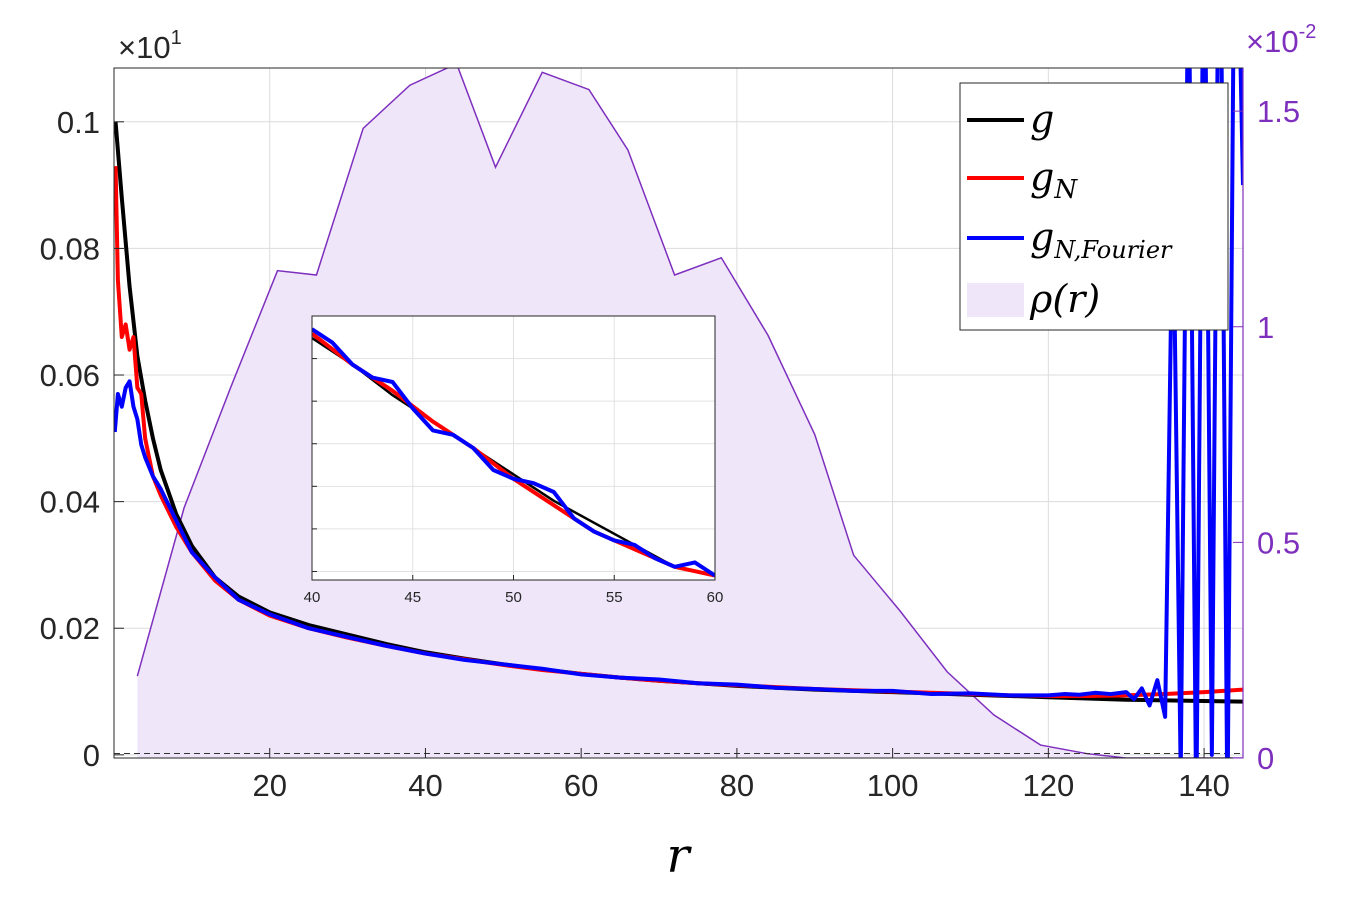 The height and width of the screenshot is (900, 1350). What do you see at coordinates (82, 439) in the screenshot?
I see `left-axis-ticks: 0 0.02 0.04 0.06 0.08 0.1` at bounding box center [82, 439].